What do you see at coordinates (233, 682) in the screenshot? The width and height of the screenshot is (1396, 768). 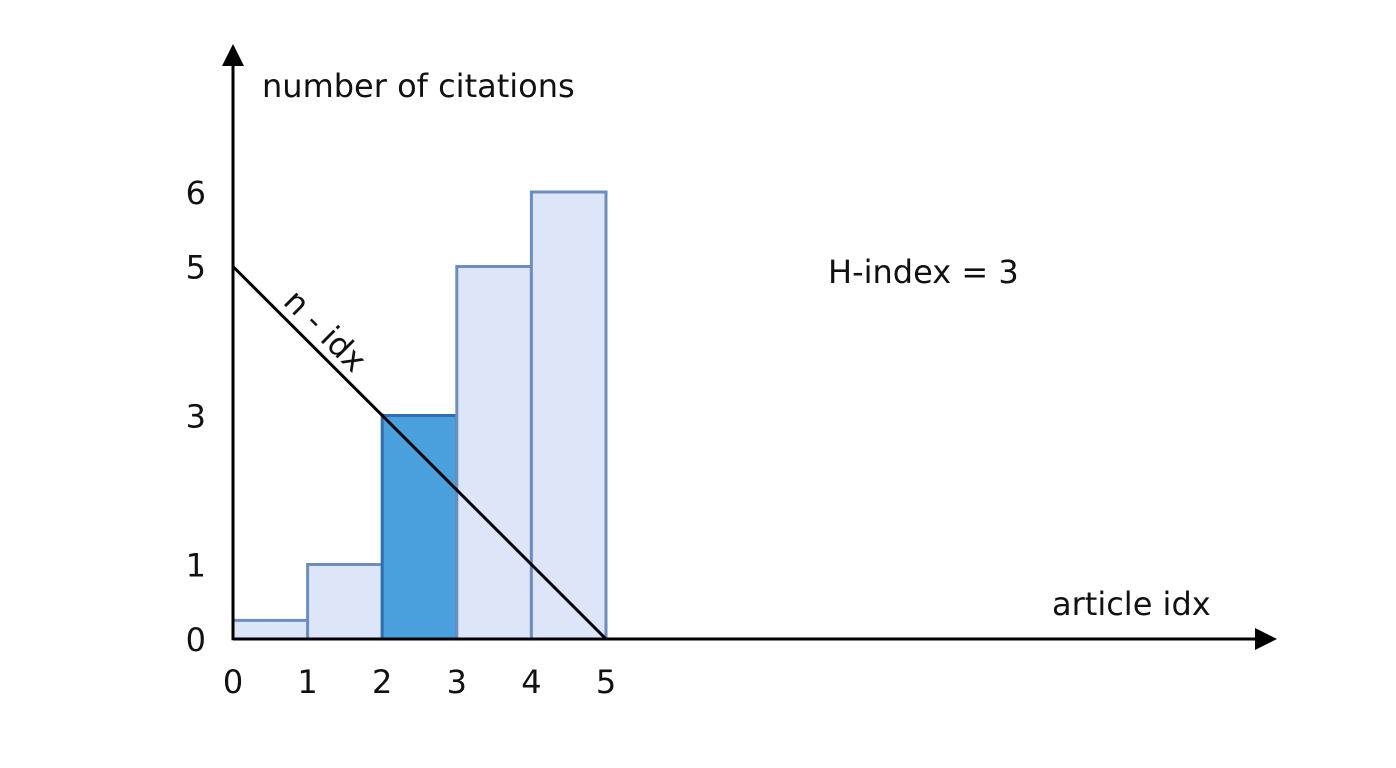 I see `x-tick-label: 0` at bounding box center [233, 682].